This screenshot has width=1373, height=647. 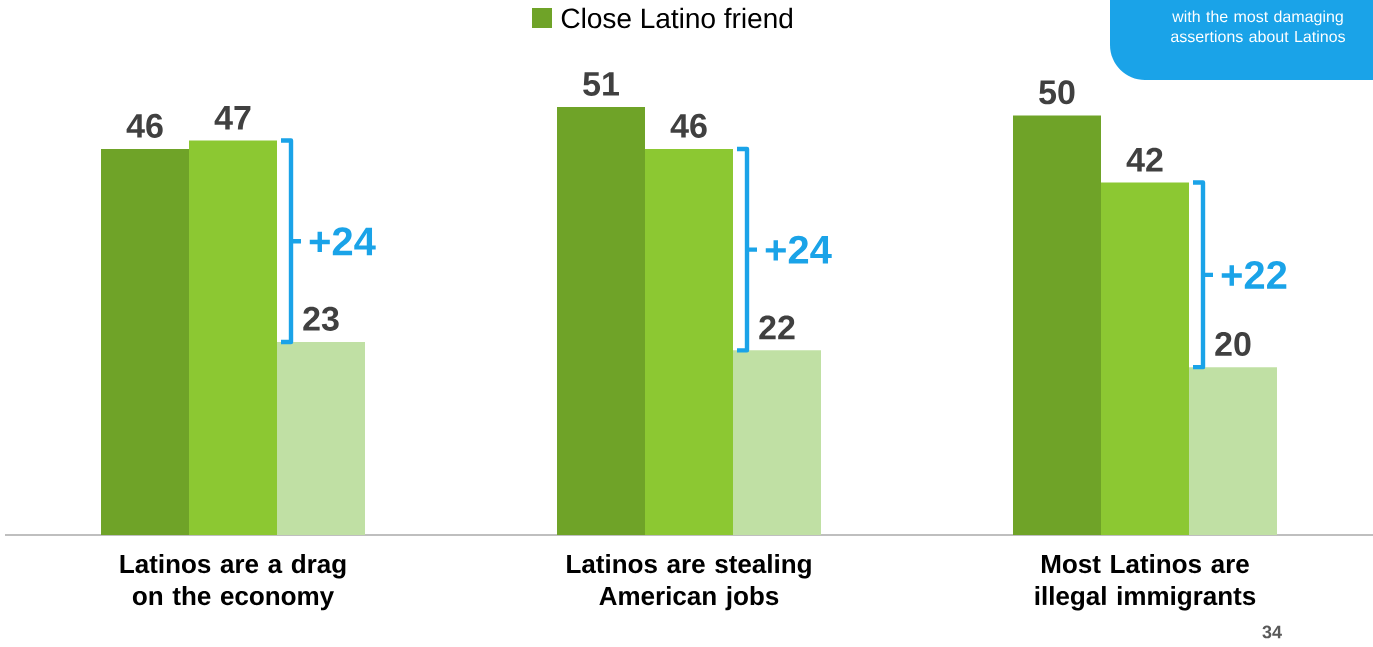 What do you see at coordinates (1272, 632) in the screenshot?
I see `text: 34` at bounding box center [1272, 632].